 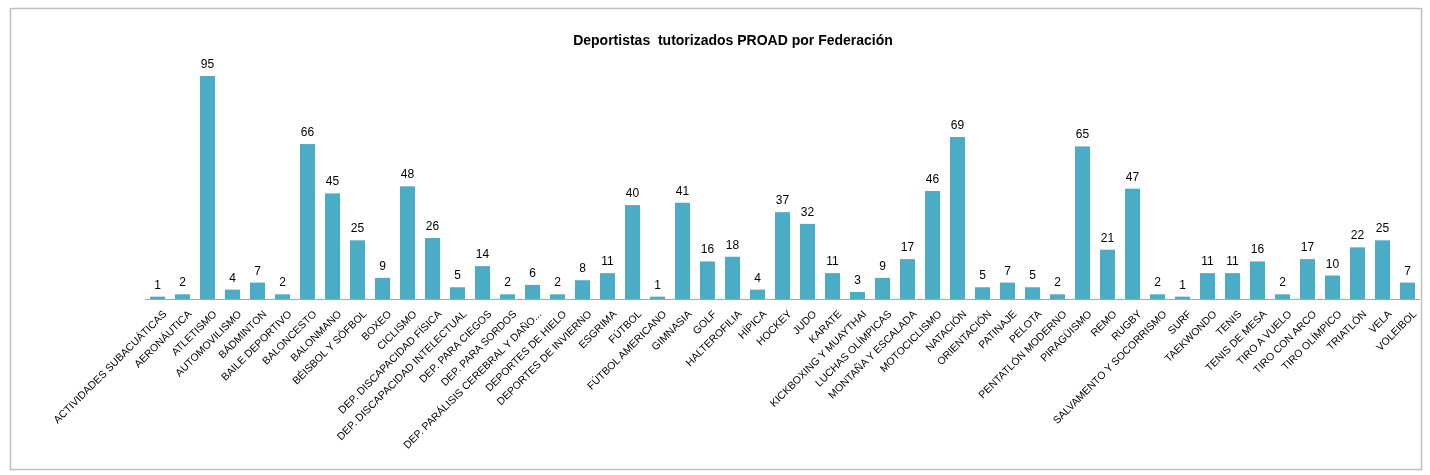 What do you see at coordinates (332, 181) in the screenshot?
I see `data-label: 45` at bounding box center [332, 181].